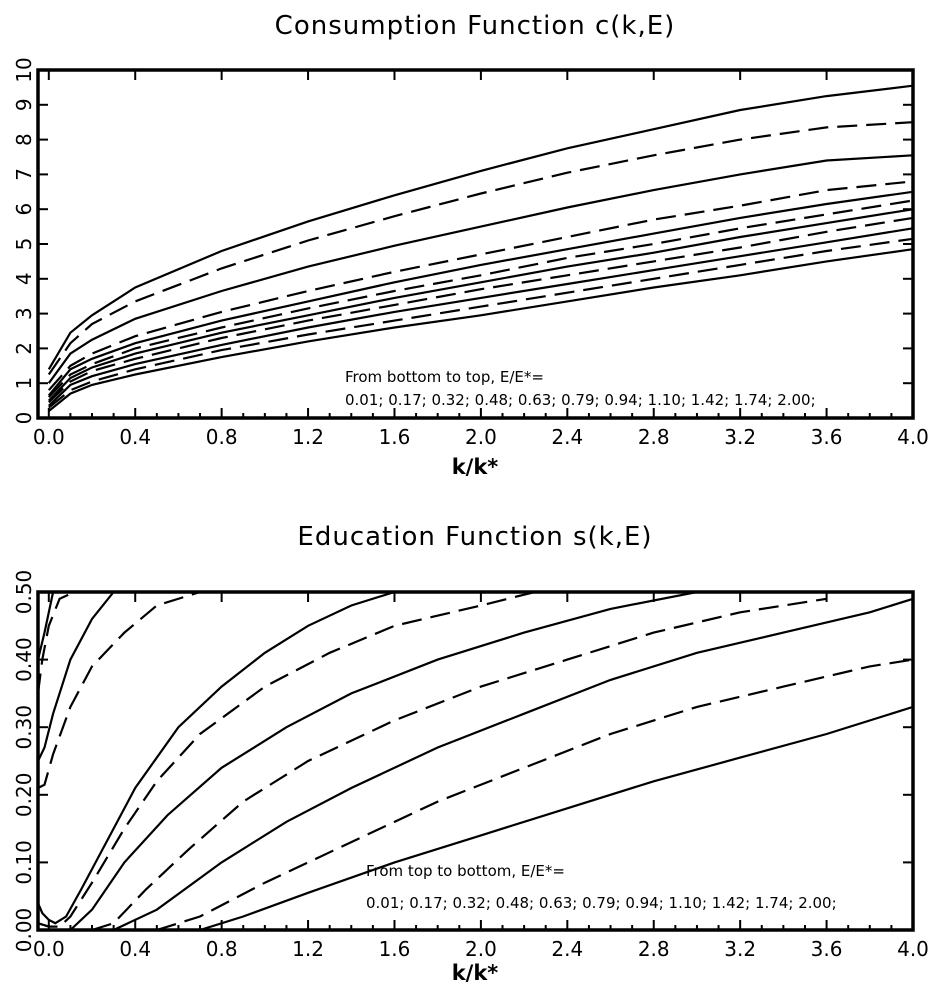 Image resolution: width=935 pixels, height=989 pixels. I want to click on annotation-line-1: From bottom to top, E/E*=, so click(444, 377).